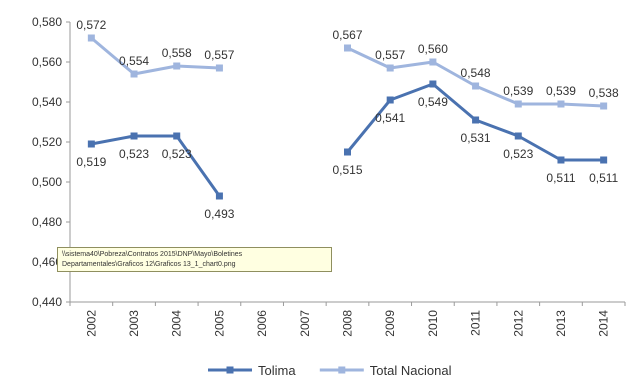  I want to click on y-tick-label: 0,560, so click(47, 62).